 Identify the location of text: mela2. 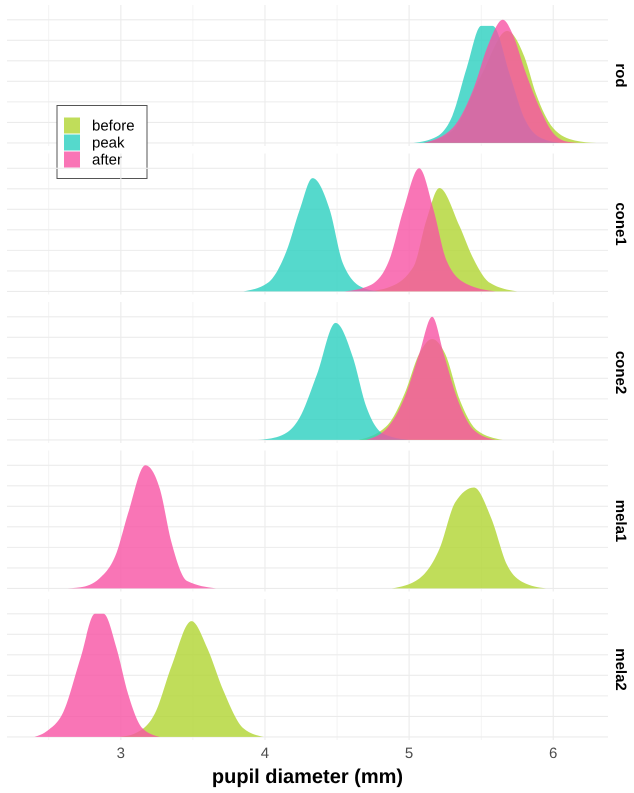
(620, 669).